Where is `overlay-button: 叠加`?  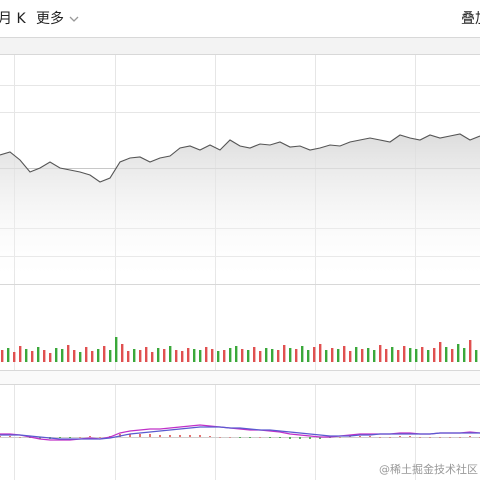
overlay-button: 叠加 is located at coordinates (470, 19).